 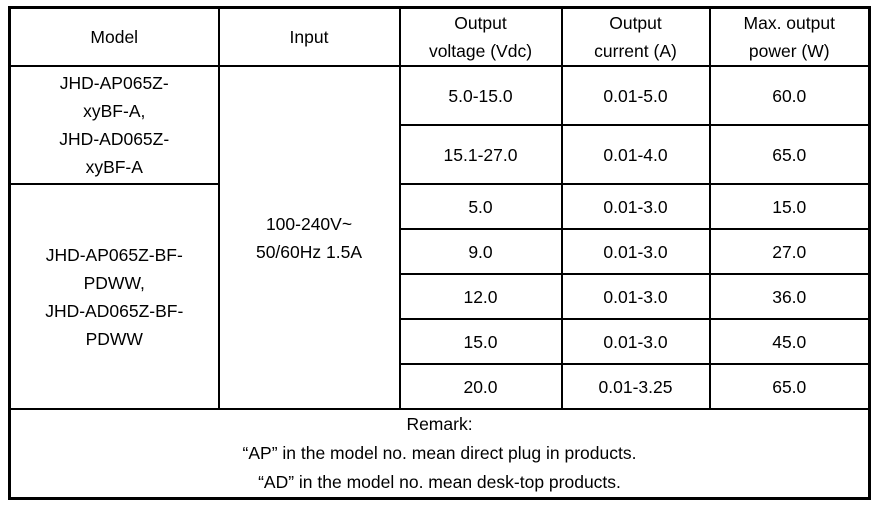 I want to click on power-value: 36.0, so click(x=789, y=296).